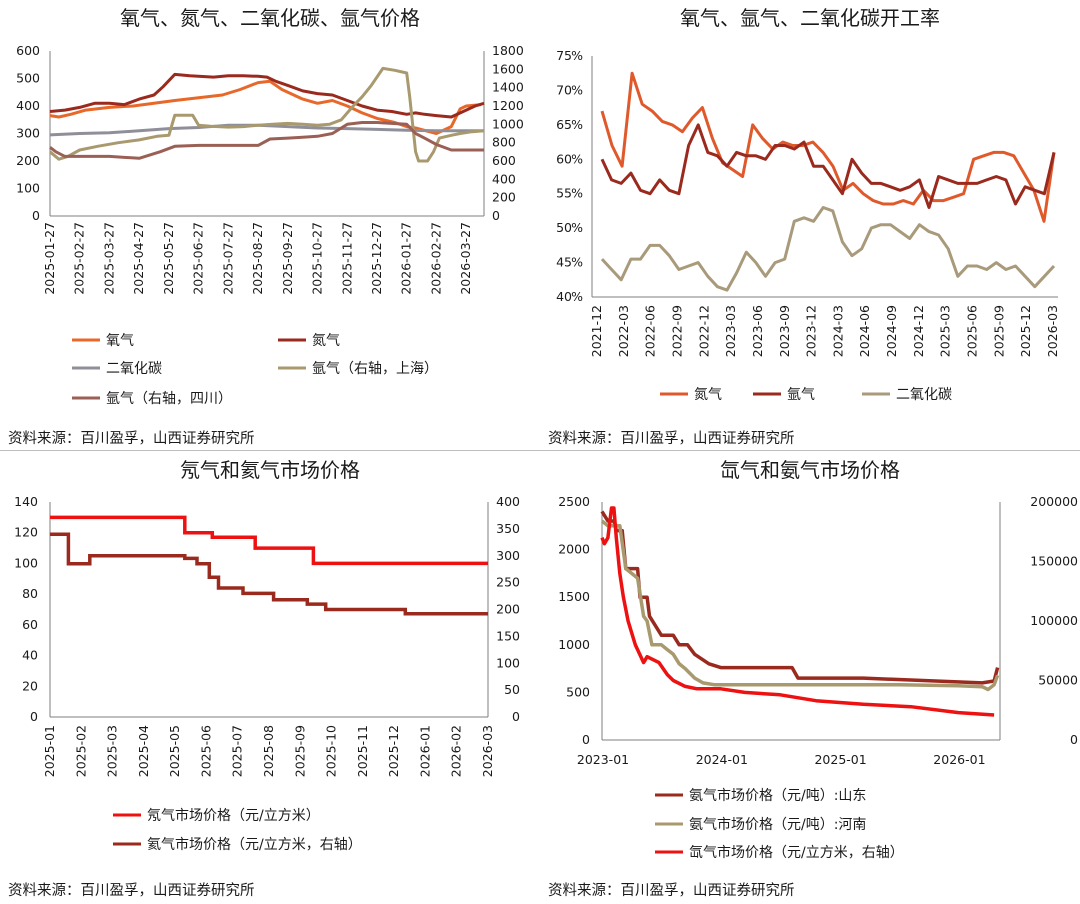 The width and height of the screenshot is (1080, 904). I want to click on legend-label: 氨气市场价格（元/吨）:山东, so click(777, 795).